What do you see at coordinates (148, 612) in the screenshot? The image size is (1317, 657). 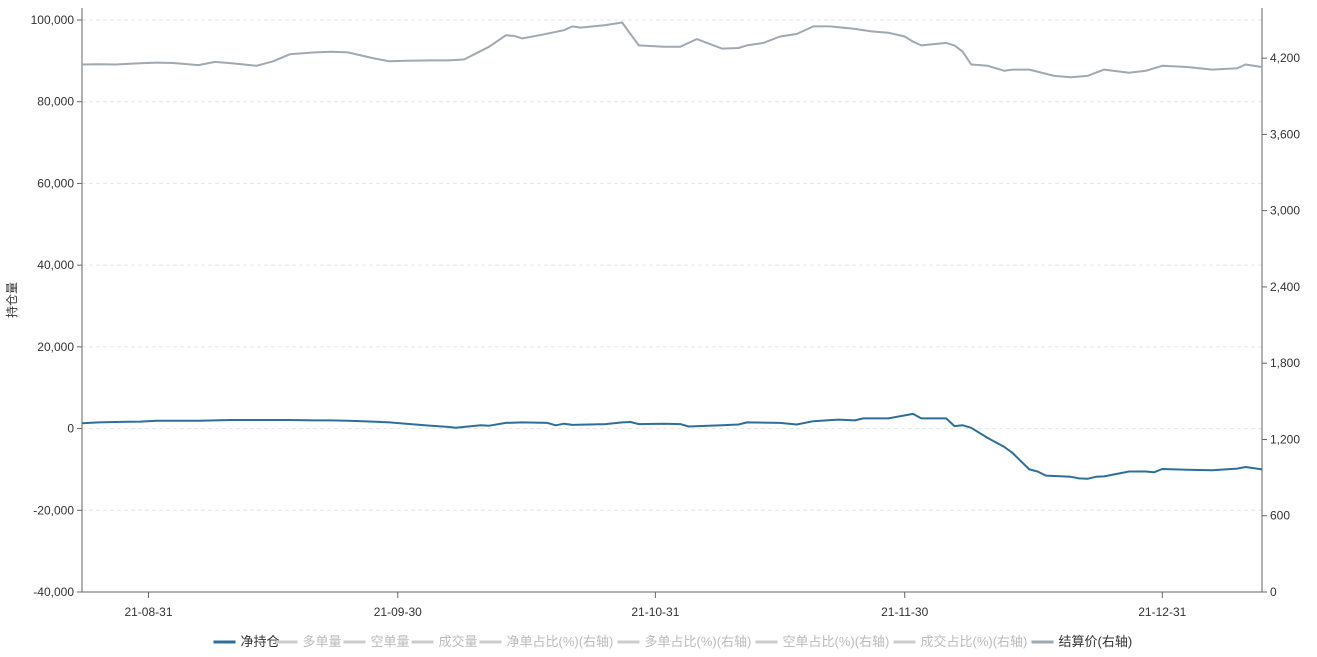 I see `x-tick-label: 21-08-31` at bounding box center [148, 612].